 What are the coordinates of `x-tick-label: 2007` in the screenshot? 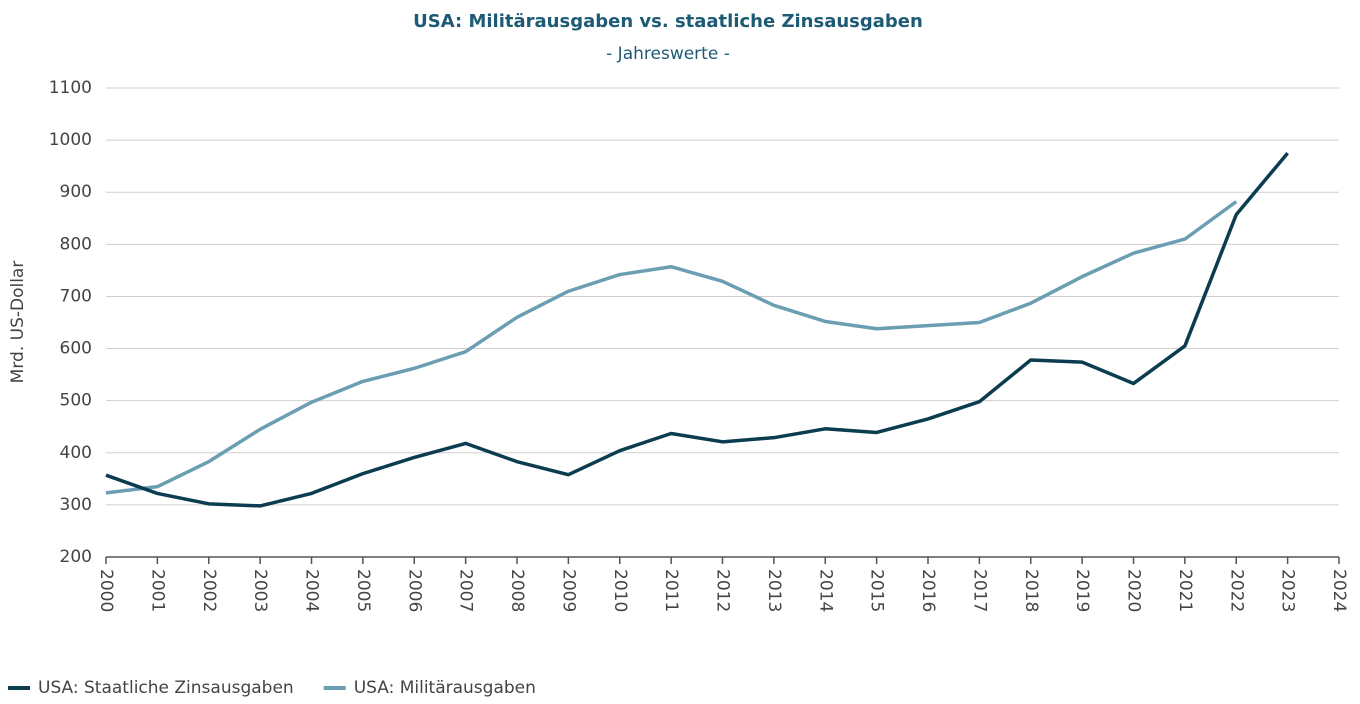 It's located at (466, 590).